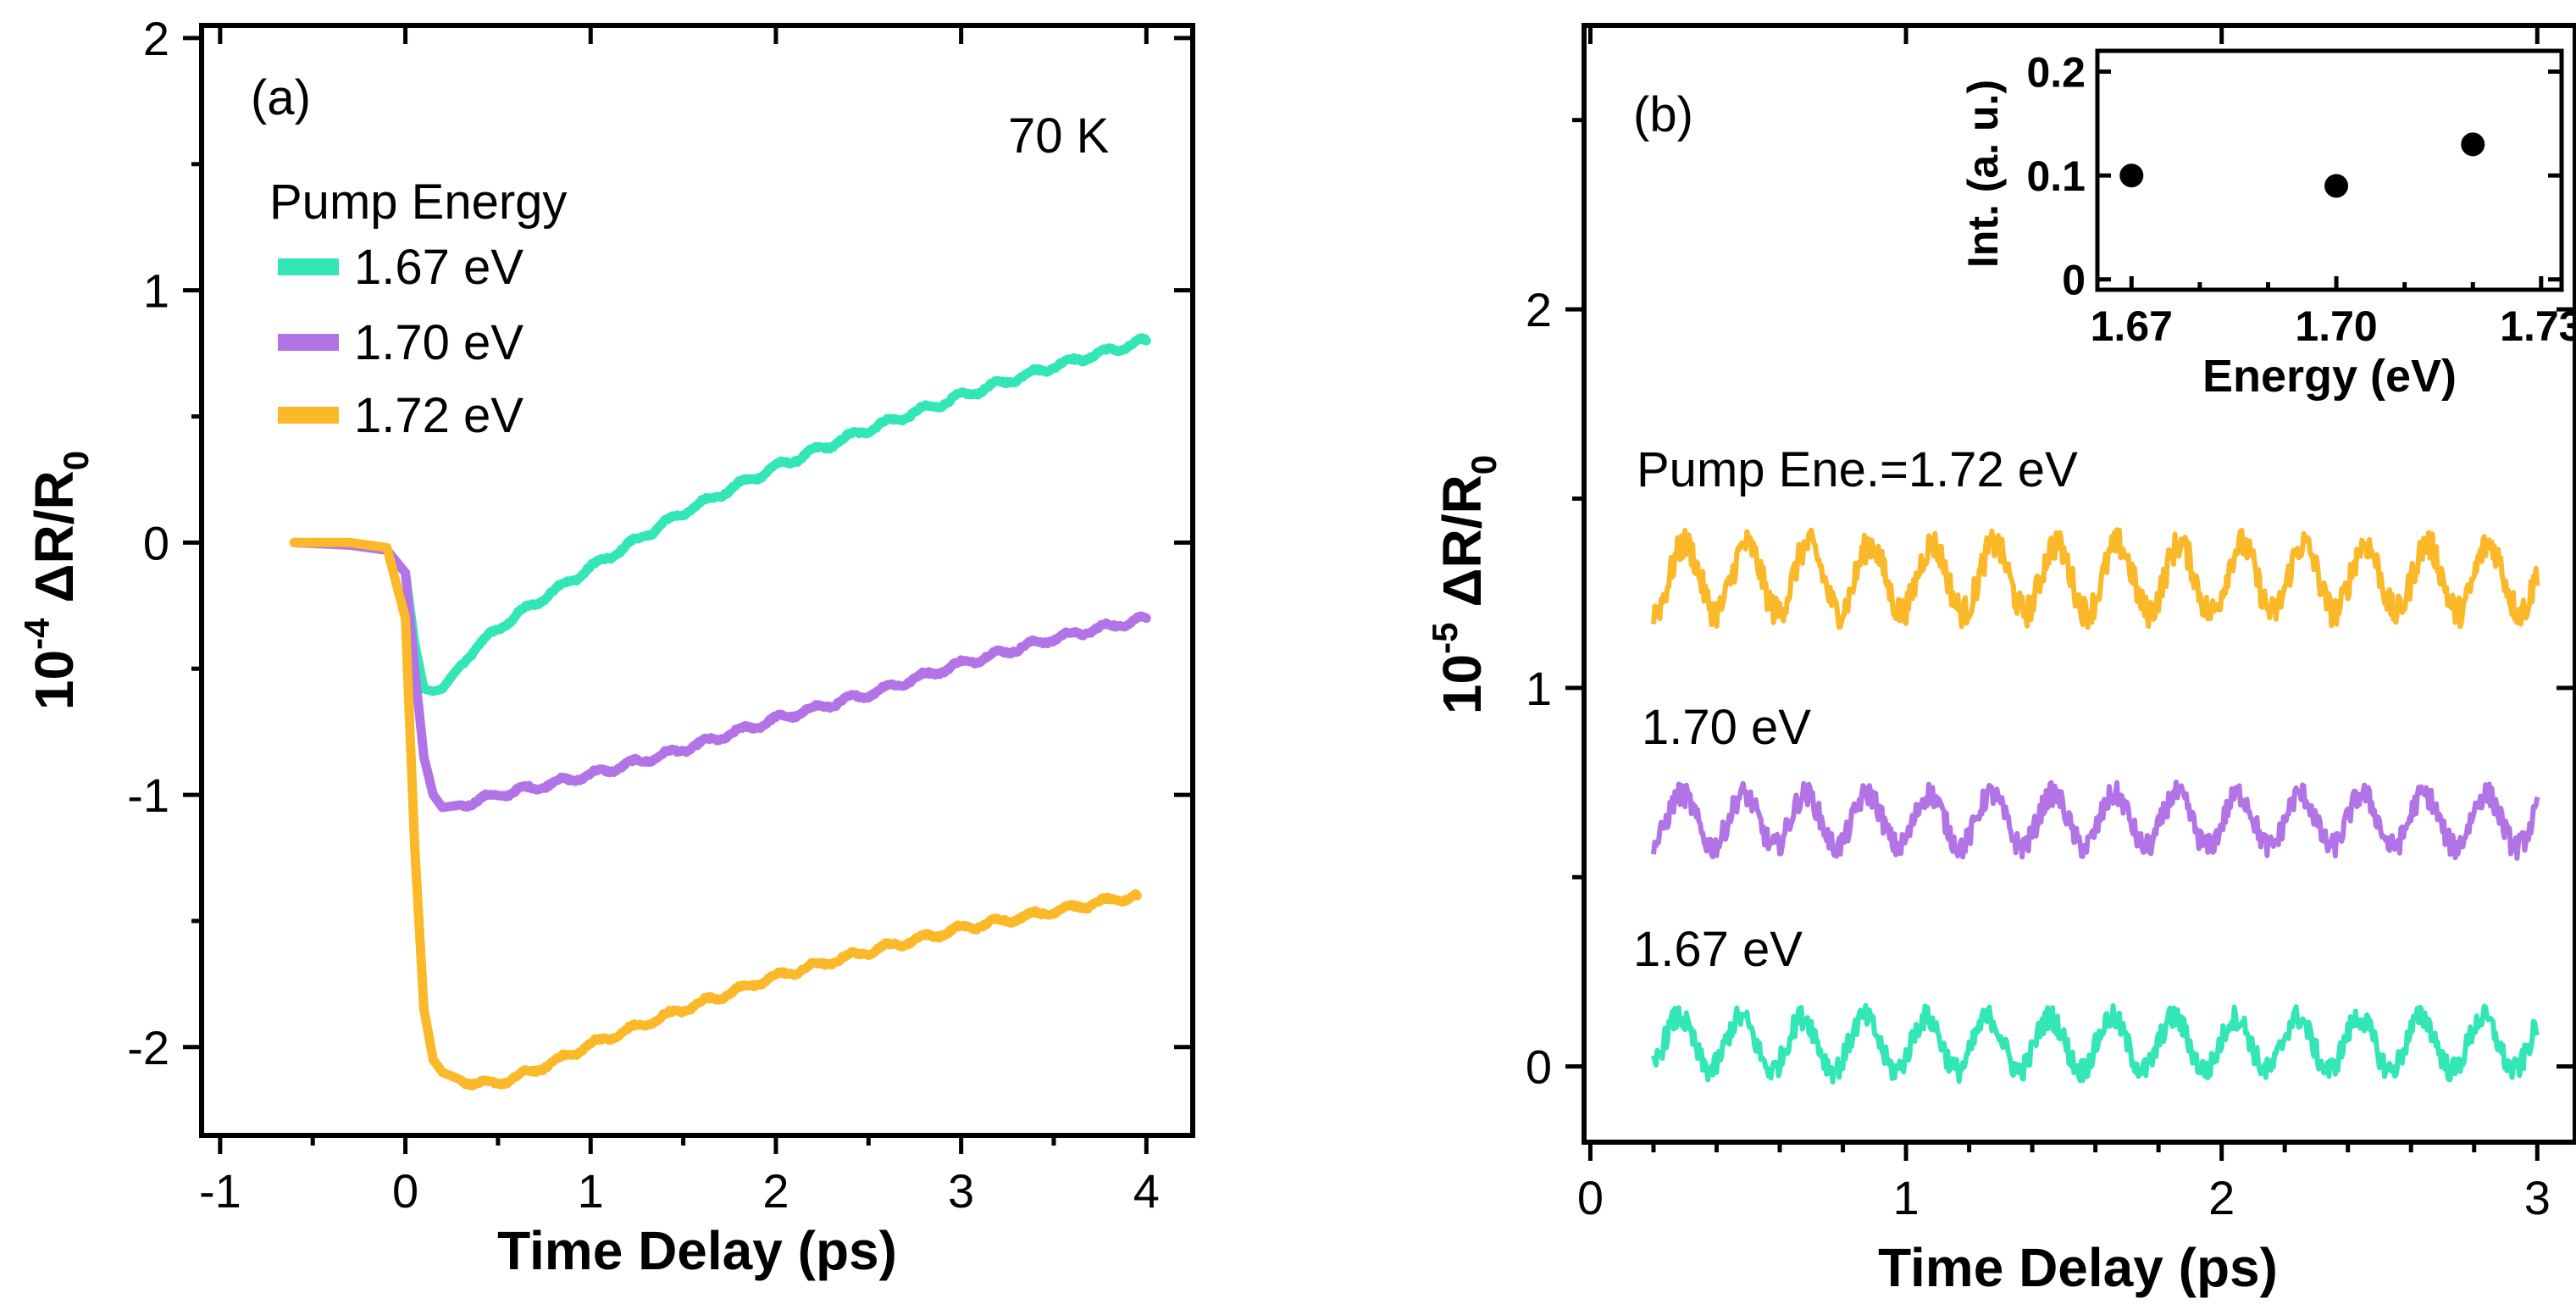  Describe the element at coordinates (148, 1047) in the screenshot. I see `y-tick-label: -2` at that location.